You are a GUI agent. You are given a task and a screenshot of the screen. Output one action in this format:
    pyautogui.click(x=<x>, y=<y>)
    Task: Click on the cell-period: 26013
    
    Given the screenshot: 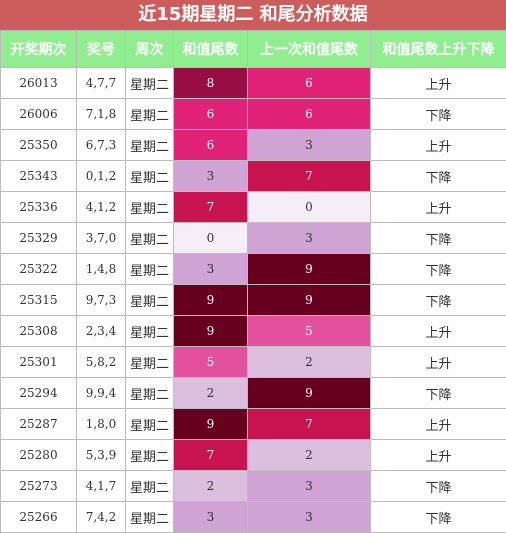 What is the action you would take?
    pyautogui.click(x=39, y=83)
    